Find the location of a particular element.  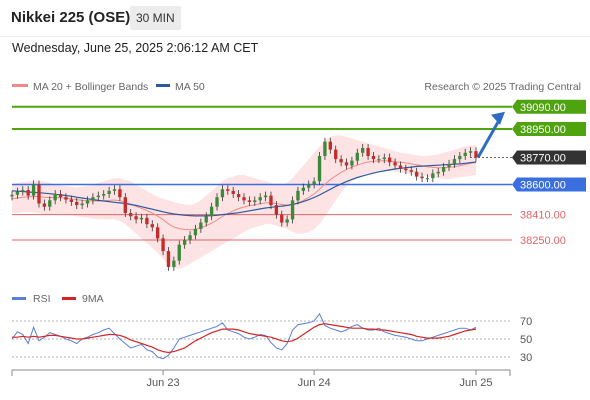

level-tag-2: 38770.00 is located at coordinates (549, 157).